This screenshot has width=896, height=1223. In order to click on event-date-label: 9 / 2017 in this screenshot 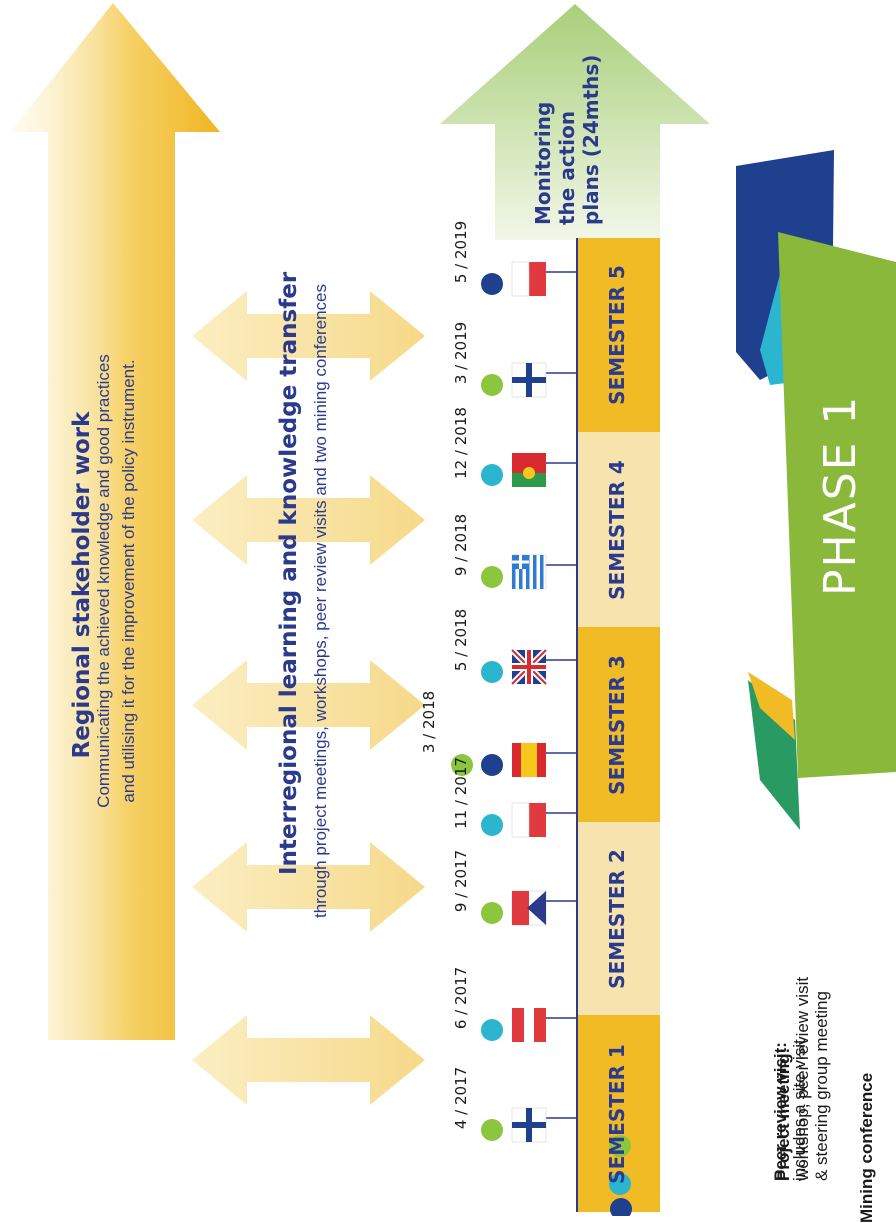, I will do `click(461, 881)`.